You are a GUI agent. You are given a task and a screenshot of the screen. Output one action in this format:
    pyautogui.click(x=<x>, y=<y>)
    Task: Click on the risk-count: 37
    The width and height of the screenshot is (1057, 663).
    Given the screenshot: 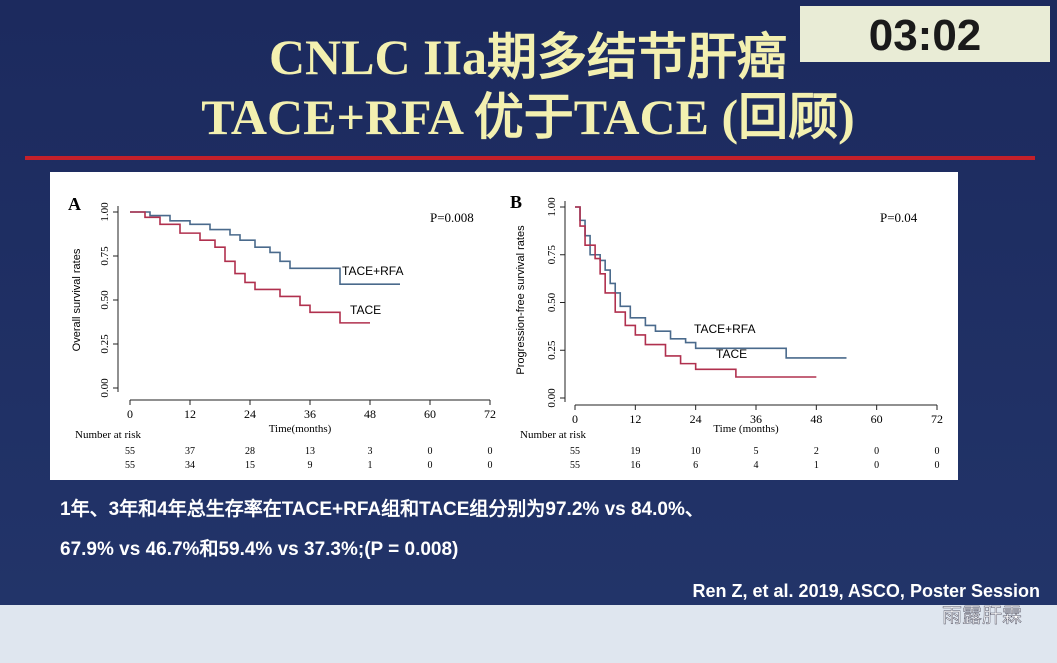 What is the action you would take?
    pyautogui.click(x=190, y=451)
    